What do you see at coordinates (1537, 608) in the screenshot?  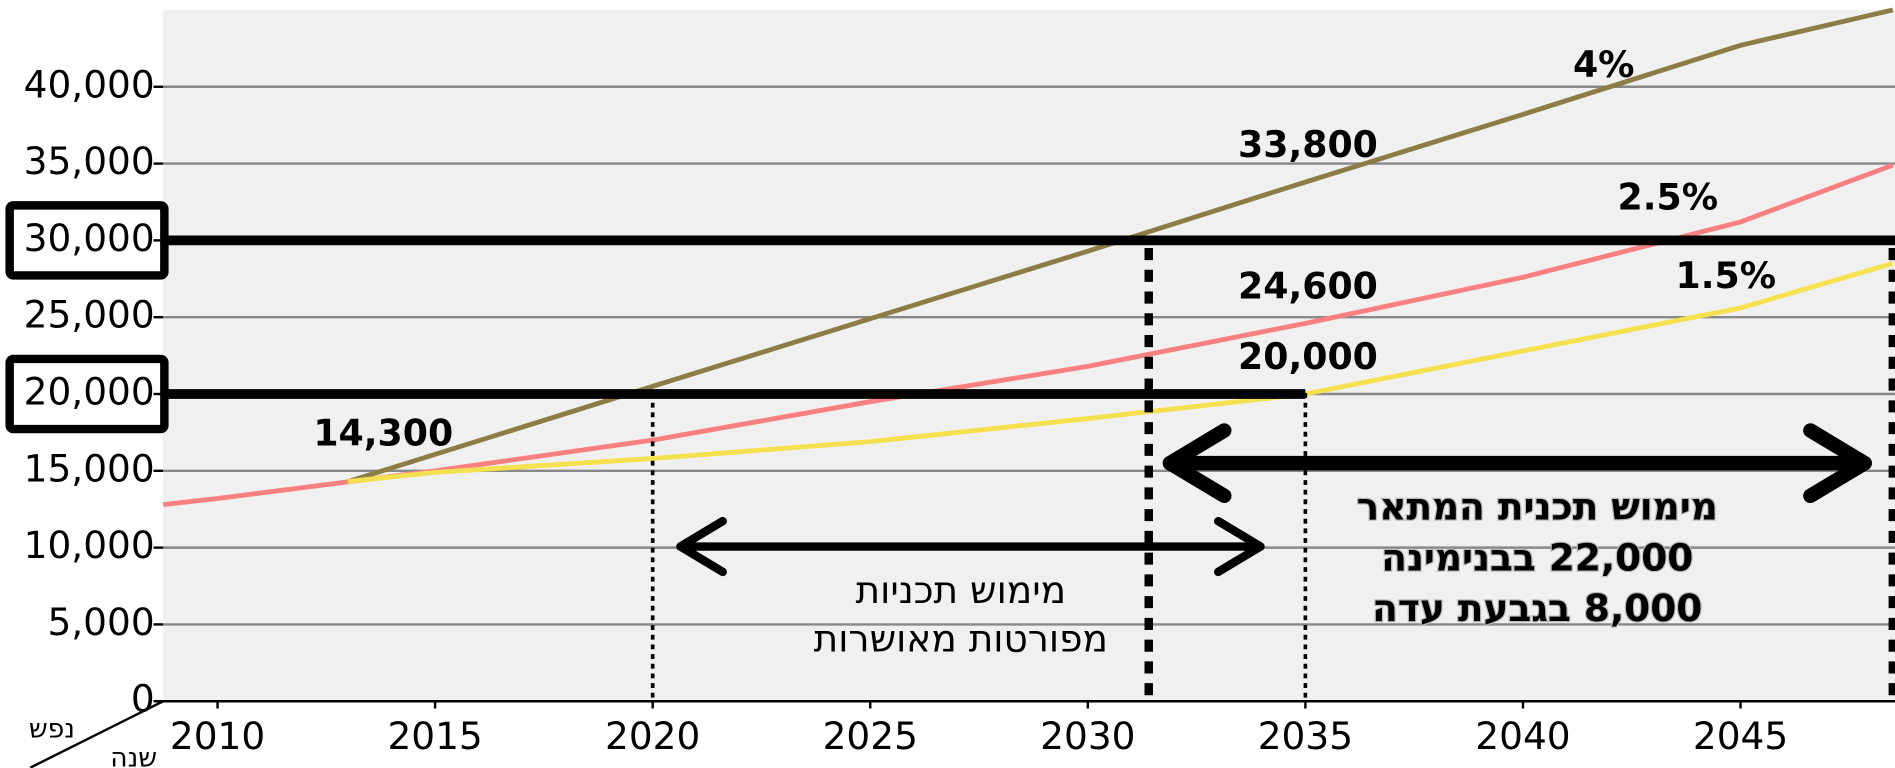 I see `annotation: 8,000 בגבעת עדה` at bounding box center [1537, 608].